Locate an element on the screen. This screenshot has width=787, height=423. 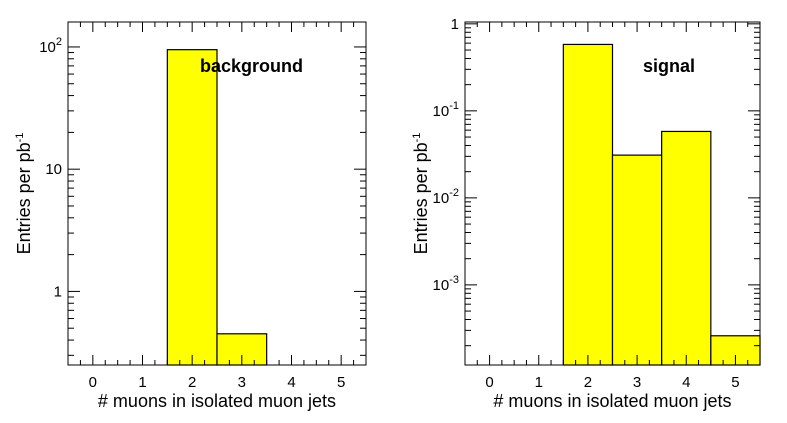
signal-y-tick-label: 1 is located at coordinates (455, 24).